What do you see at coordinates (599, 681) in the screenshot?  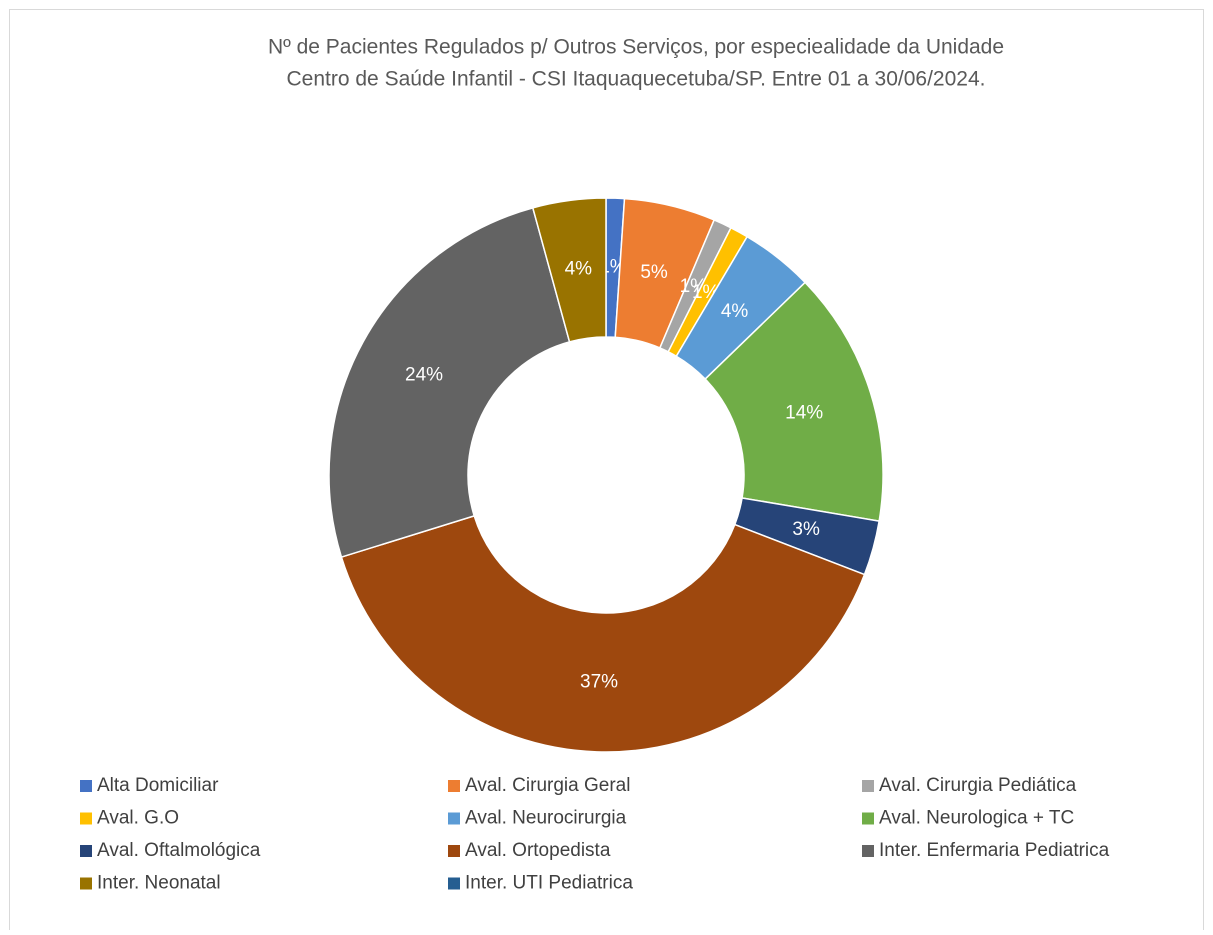 I see `data-label: 37%` at bounding box center [599, 681].